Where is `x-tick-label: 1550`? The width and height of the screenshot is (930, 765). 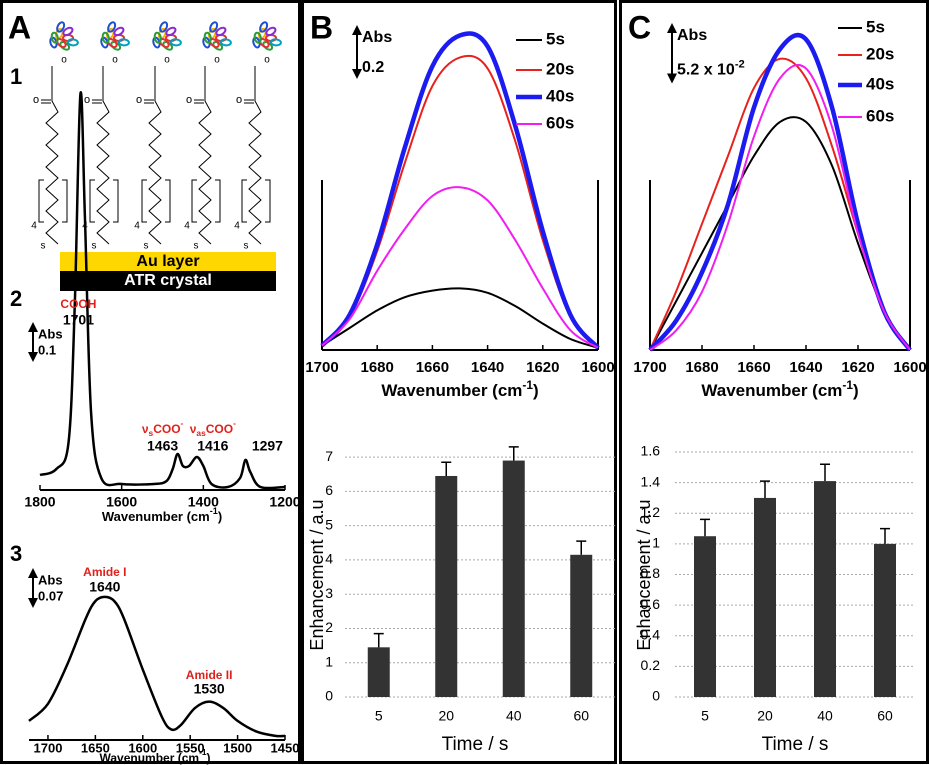 x-tick-label: 1550 is located at coordinates (190, 747).